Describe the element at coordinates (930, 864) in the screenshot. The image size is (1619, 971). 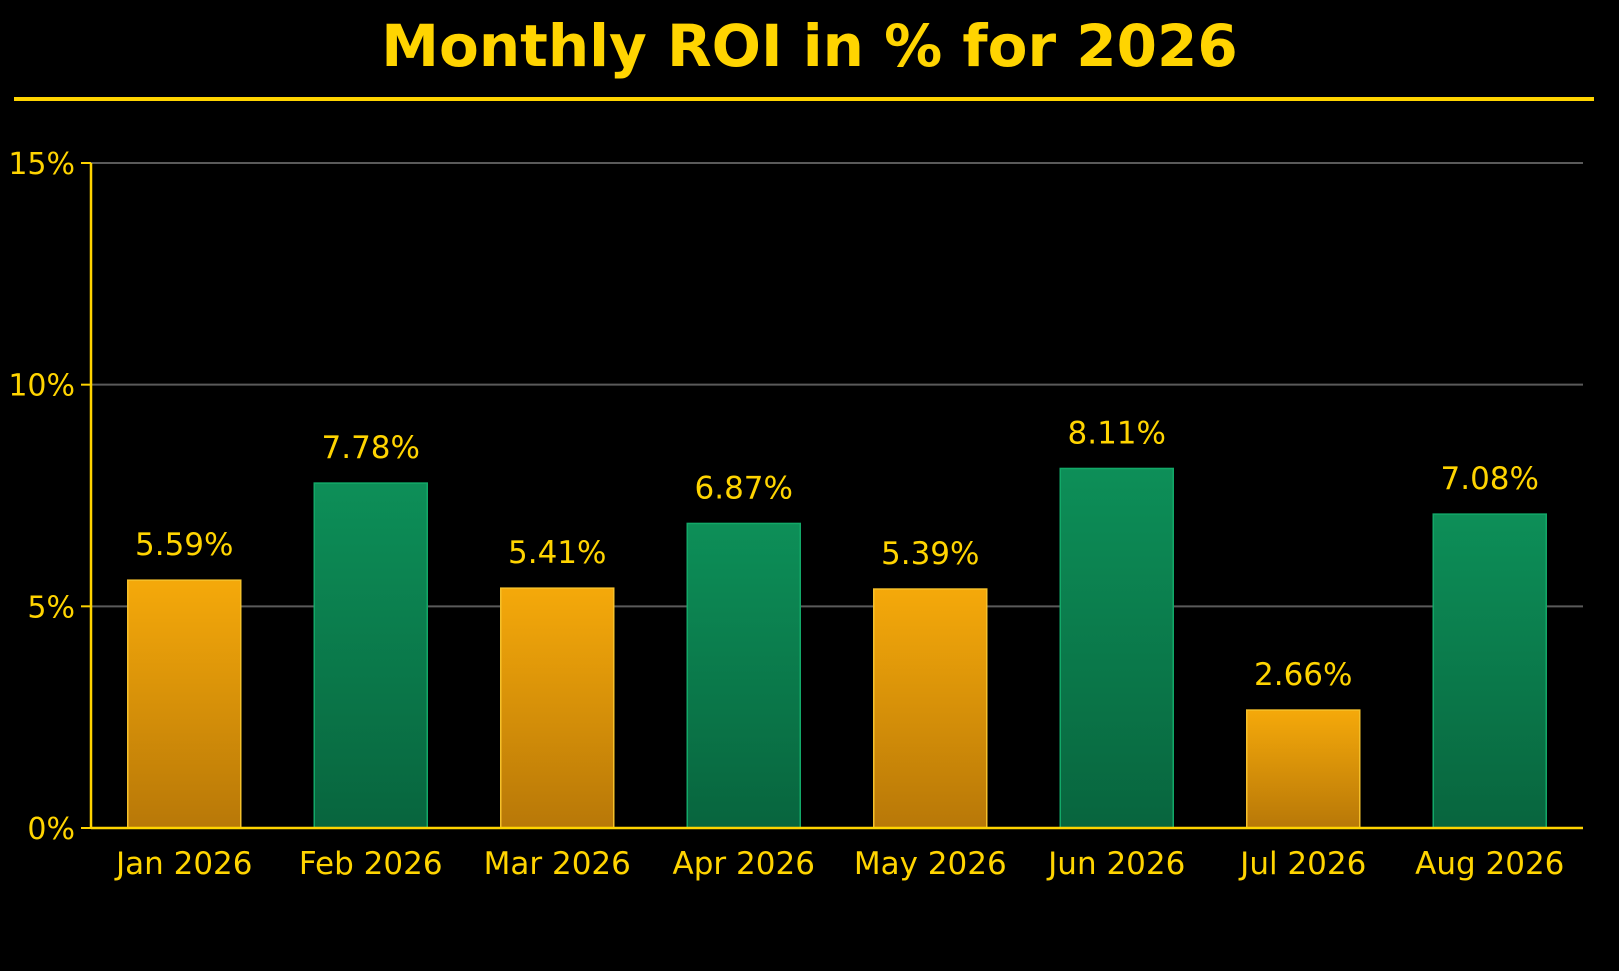
I see `x-tick-label: May 2026` at that location.